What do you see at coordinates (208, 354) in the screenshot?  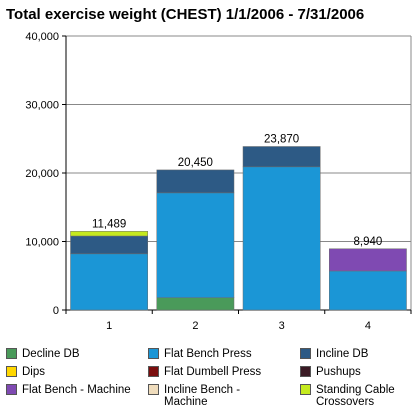 I see `legend-label: Flat Bench Press` at bounding box center [208, 354].